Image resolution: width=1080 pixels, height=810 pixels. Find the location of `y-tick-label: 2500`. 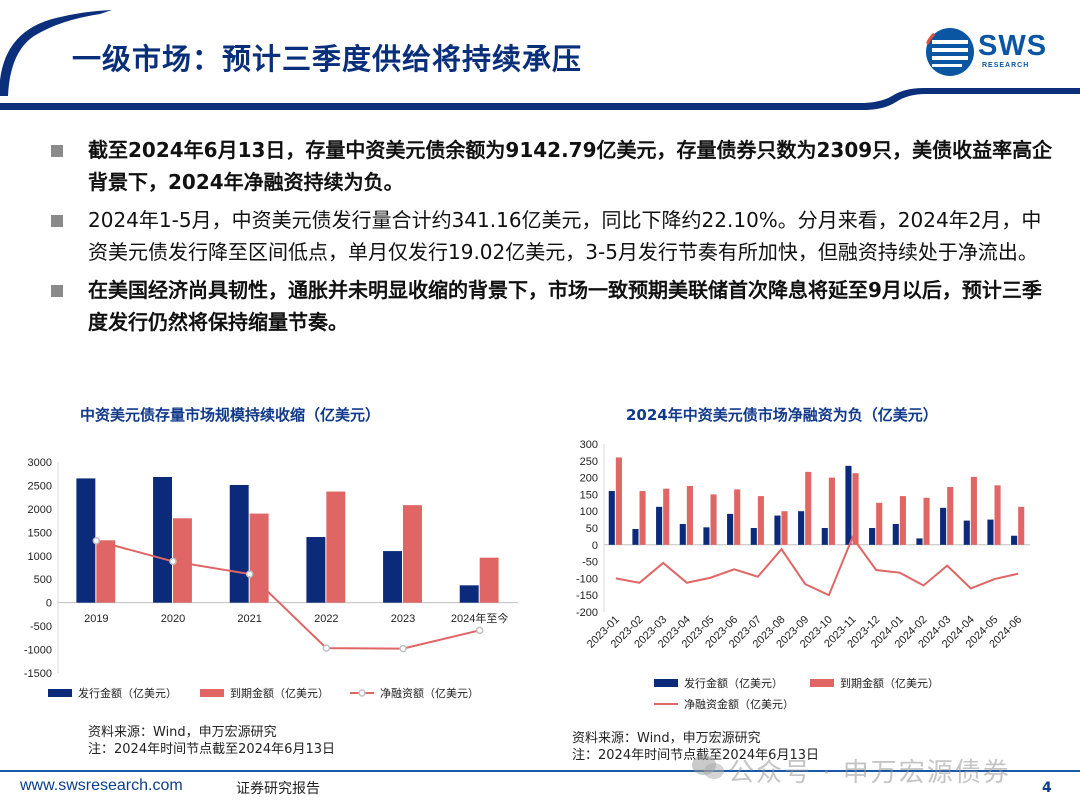

y-tick-label: 2500 is located at coordinates (40, 486).